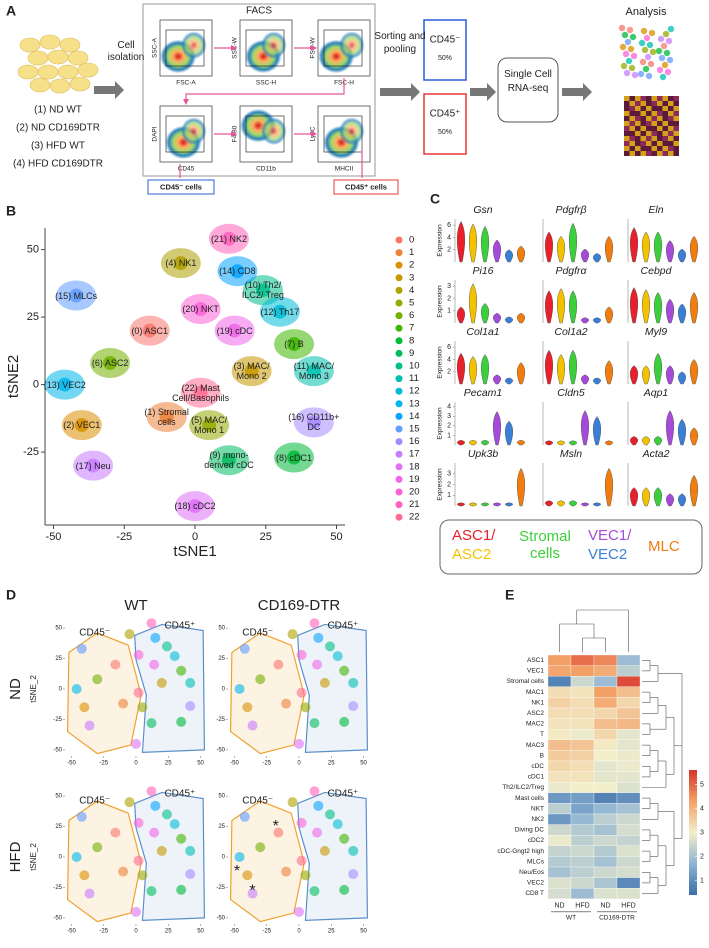 This screenshot has height=948, width=709. What do you see at coordinates (411, 290) in the screenshot?
I see `legend-label: 4` at bounding box center [411, 290].